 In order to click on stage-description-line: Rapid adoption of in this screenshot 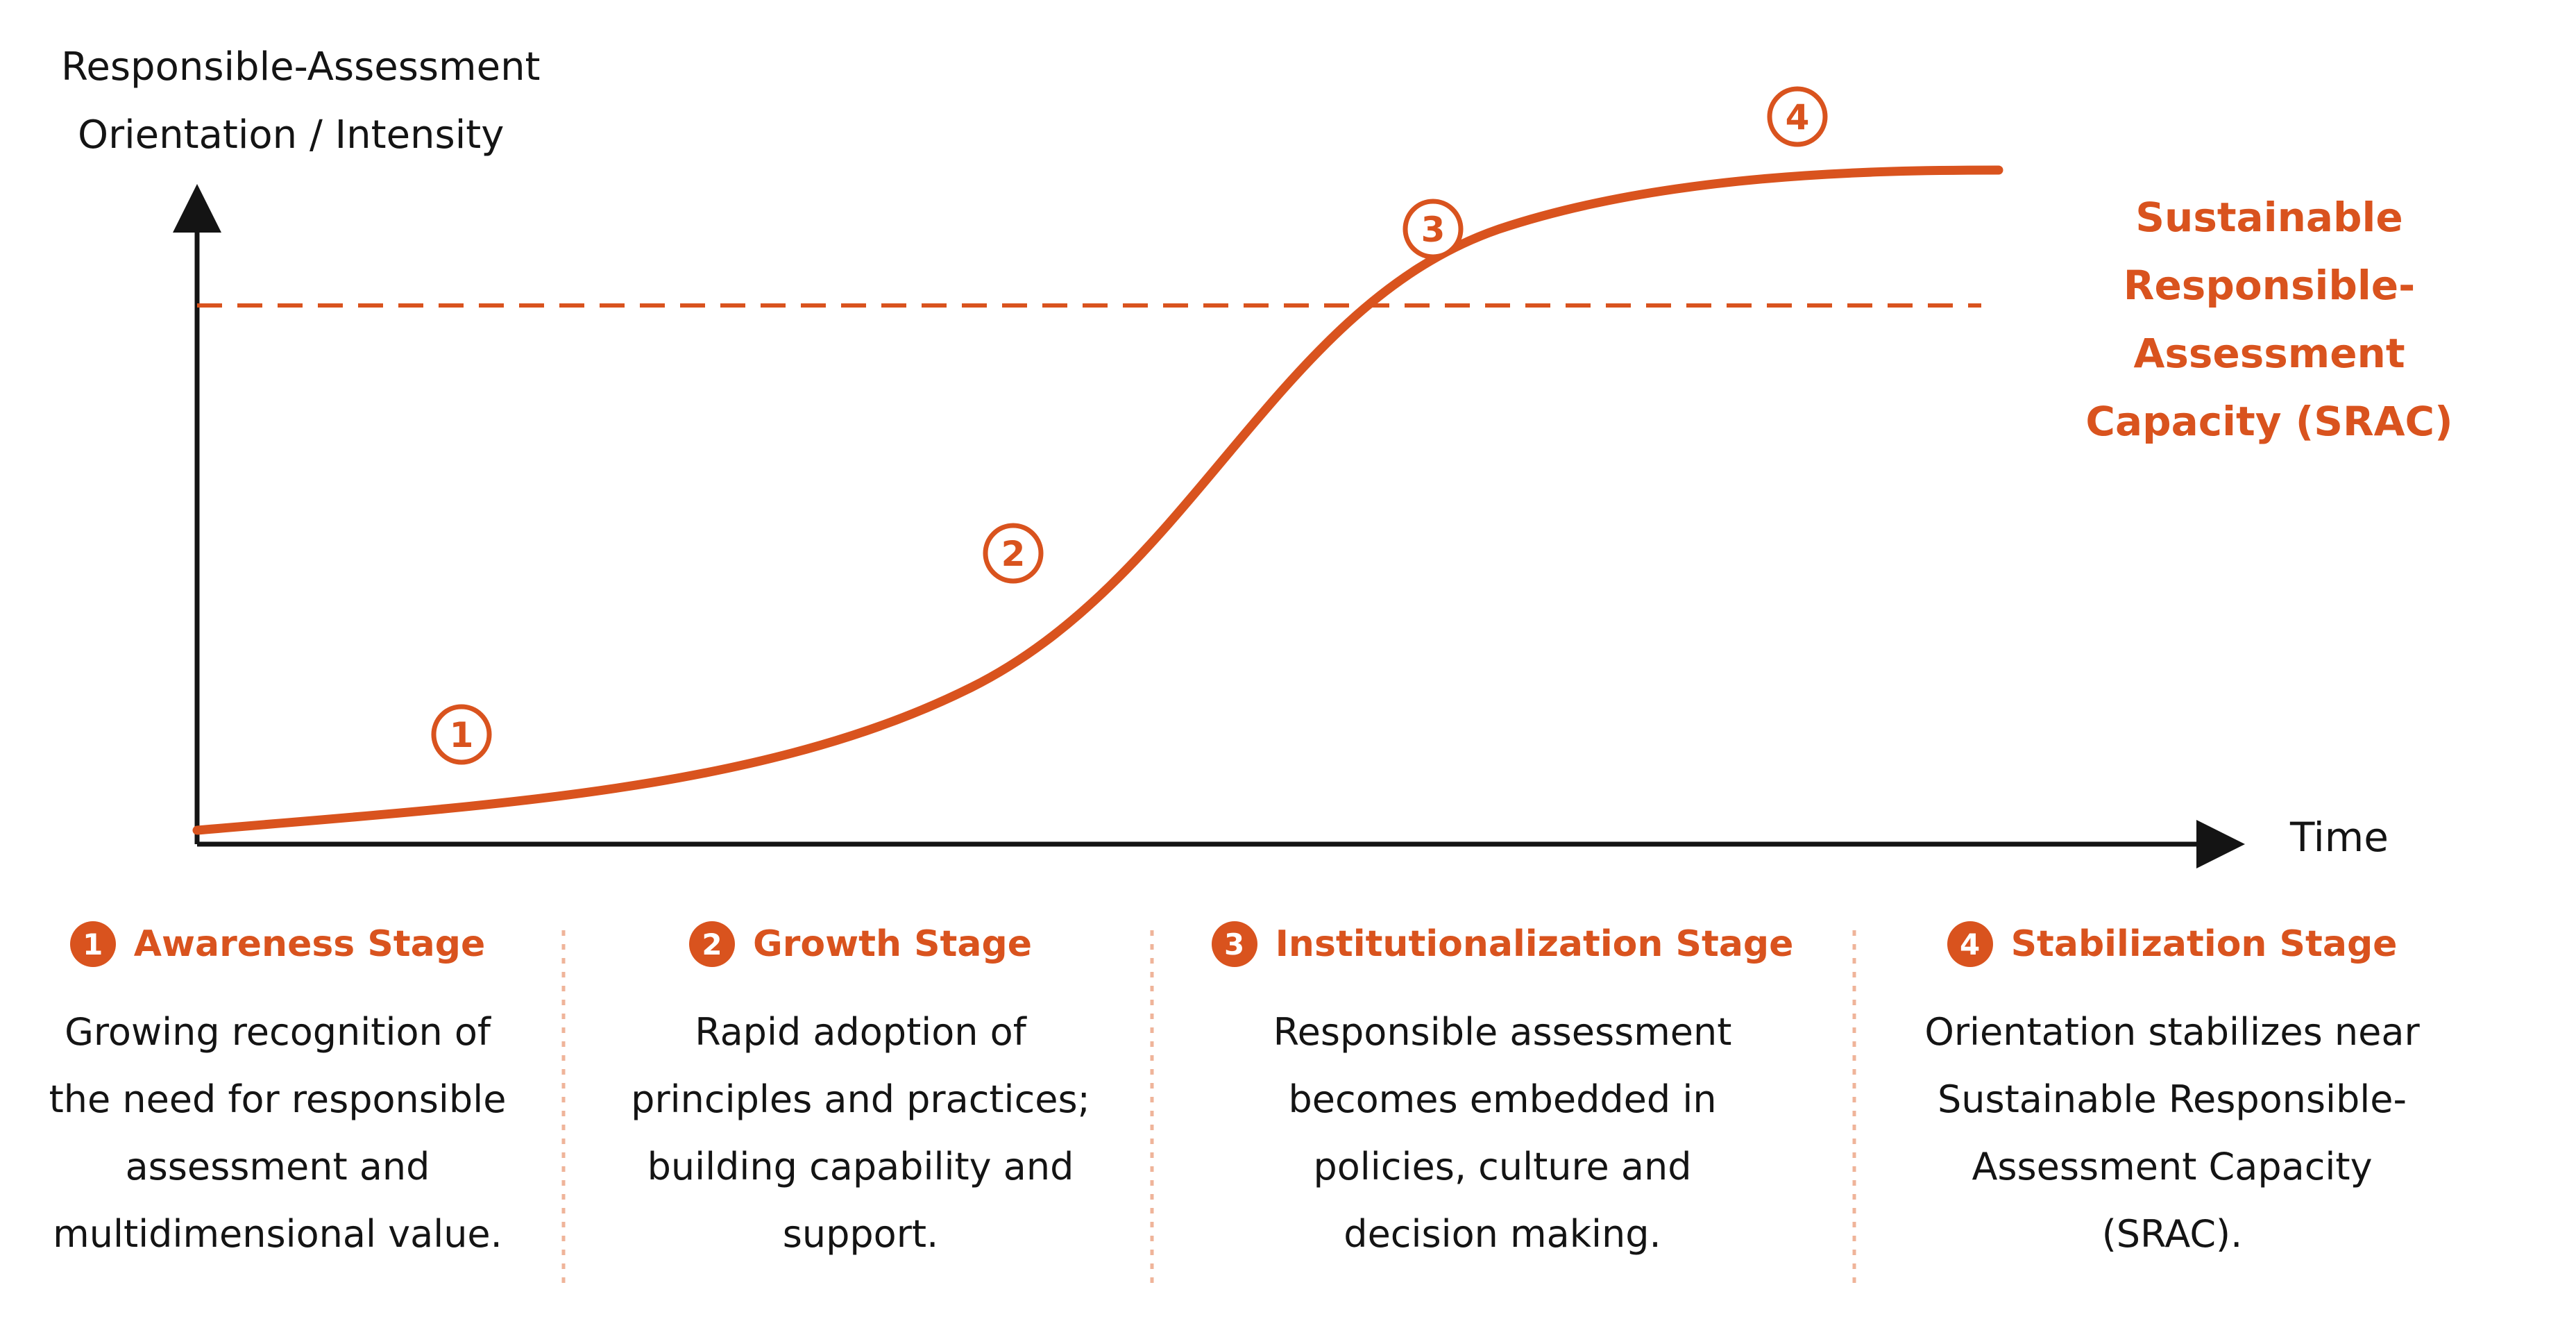, I will do `click(860, 1032)`.